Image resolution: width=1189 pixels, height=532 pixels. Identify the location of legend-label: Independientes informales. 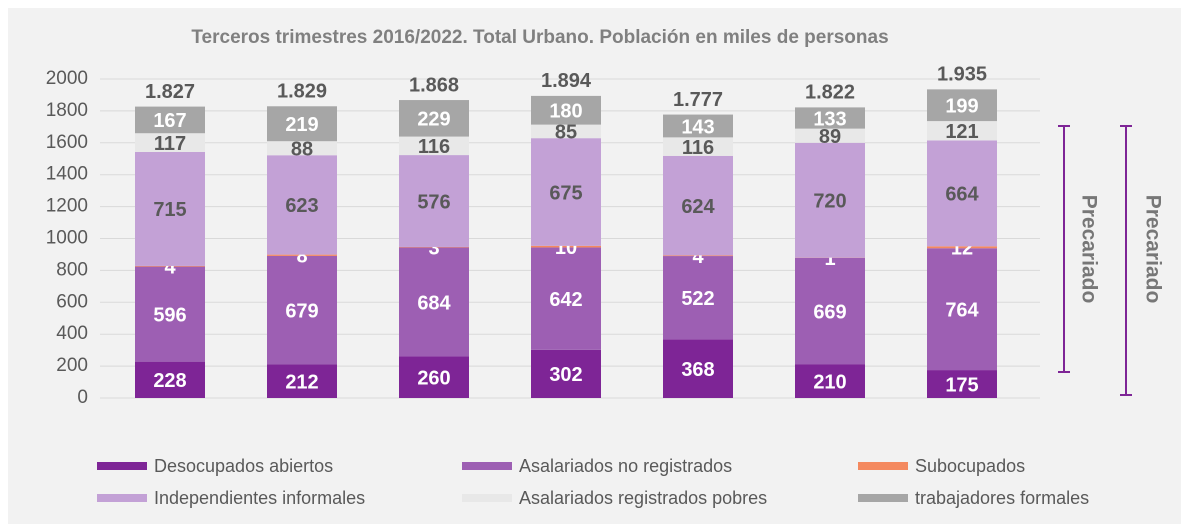
(259, 498).